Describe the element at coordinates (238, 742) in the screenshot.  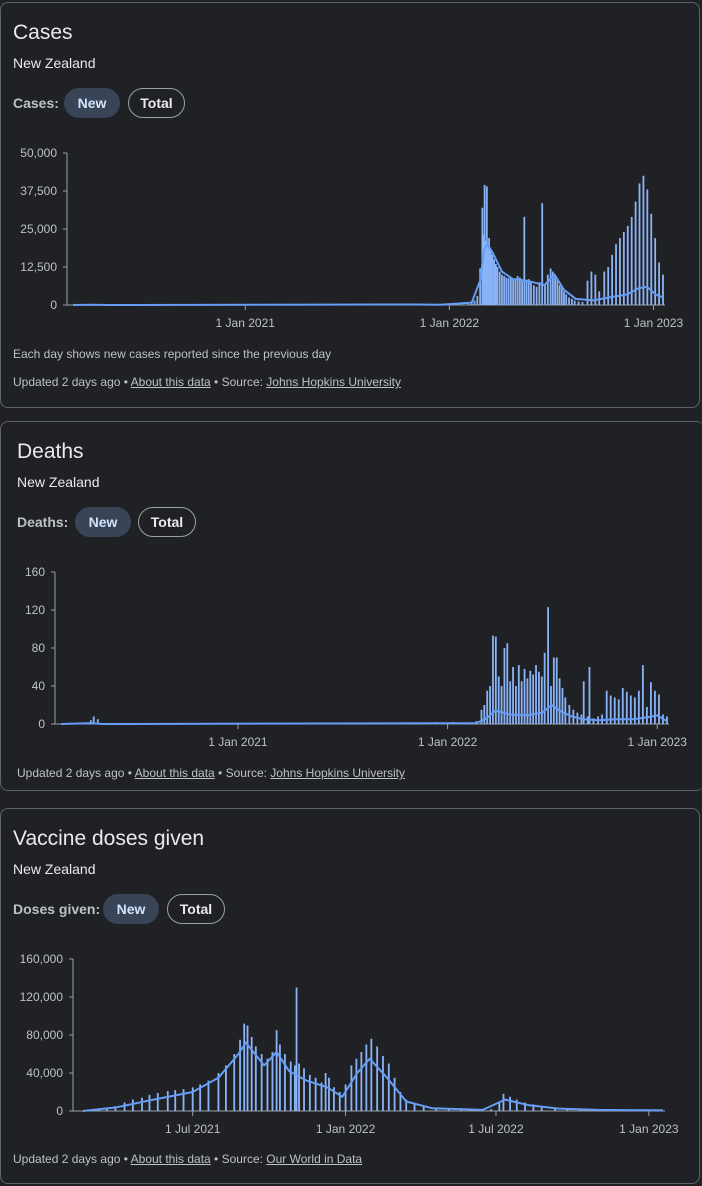
I see `x-tick-label: 1 Jan 2021` at that location.